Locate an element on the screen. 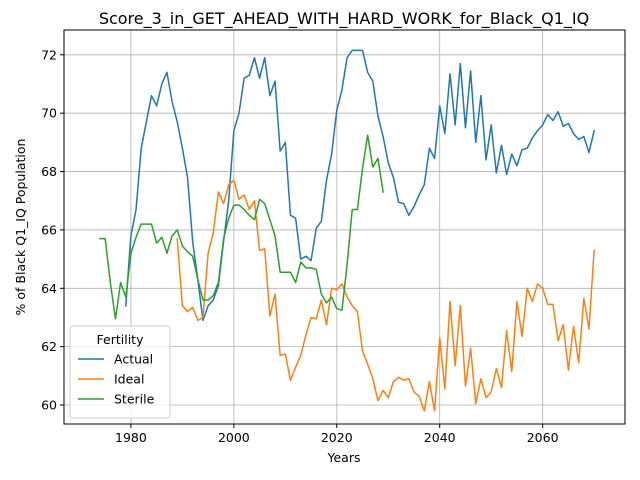 Image resolution: width=640 pixels, height=480 pixels. x-axis-label: Years is located at coordinates (344, 457).